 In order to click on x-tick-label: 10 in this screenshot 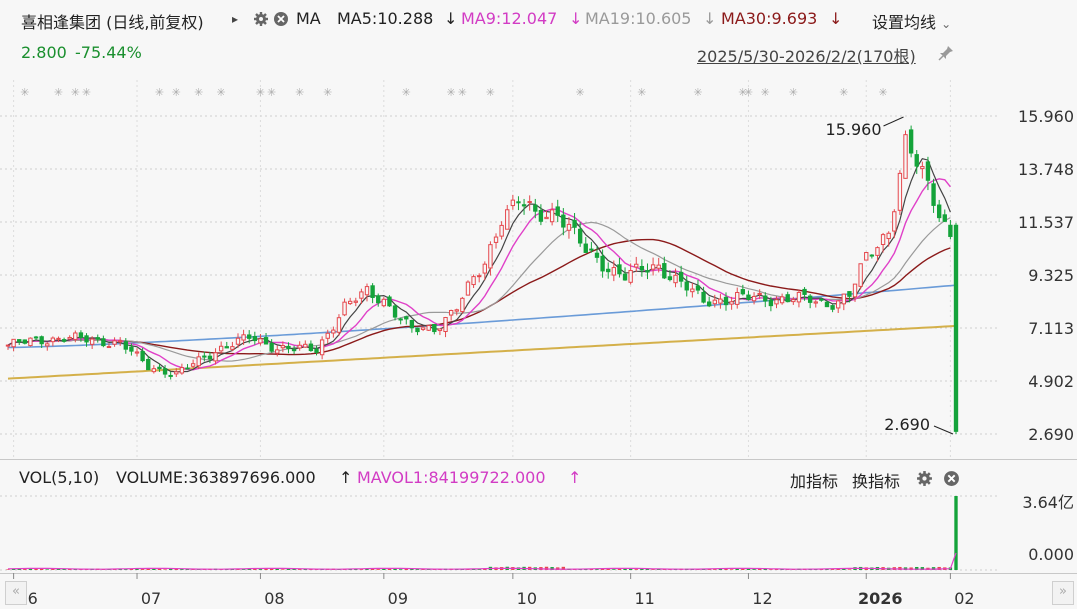, I will do `click(527, 598)`.